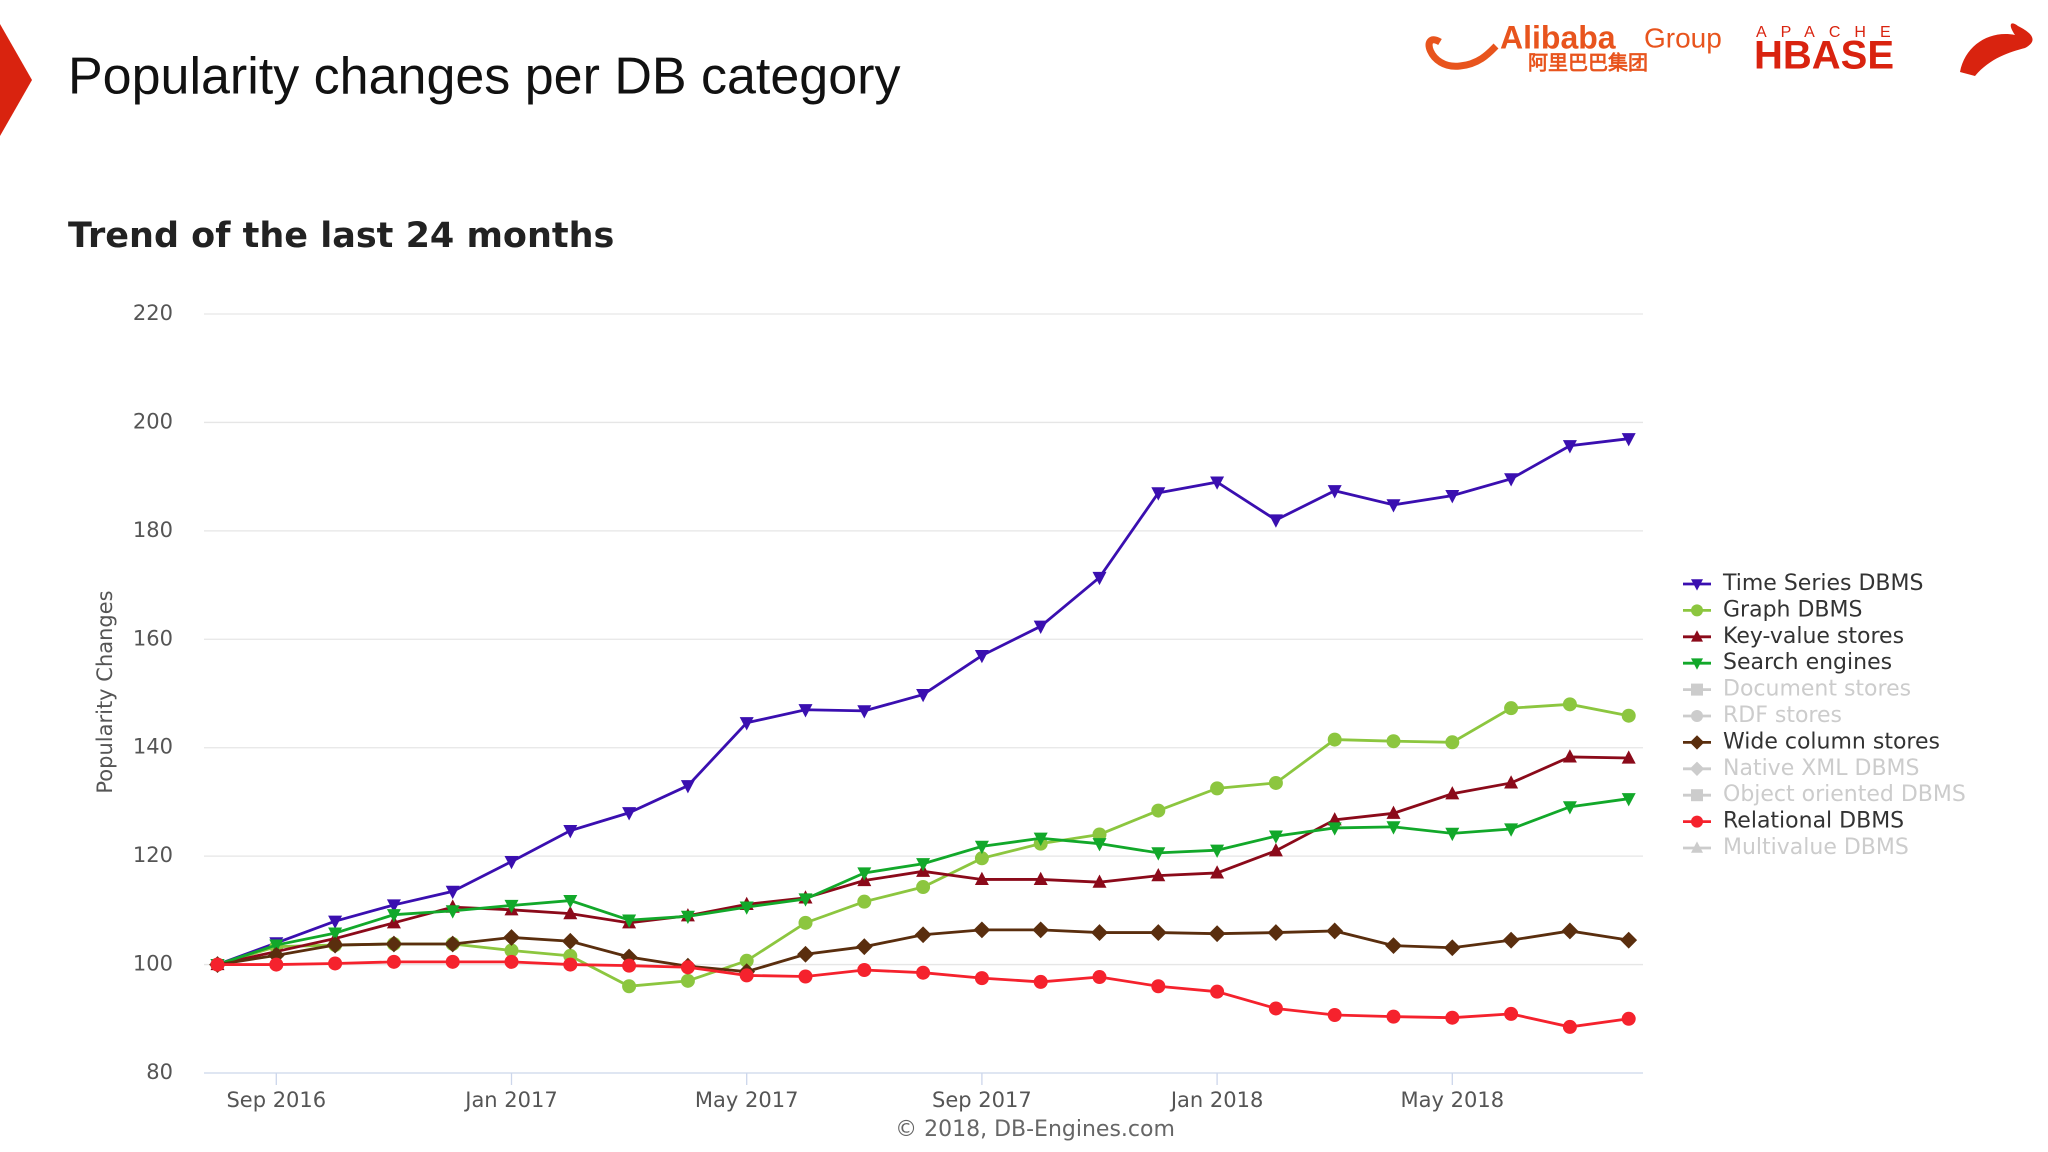  Describe the element at coordinates (1558, 37) in the screenshot. I see `alibaba-text: Alibaba` at that location.